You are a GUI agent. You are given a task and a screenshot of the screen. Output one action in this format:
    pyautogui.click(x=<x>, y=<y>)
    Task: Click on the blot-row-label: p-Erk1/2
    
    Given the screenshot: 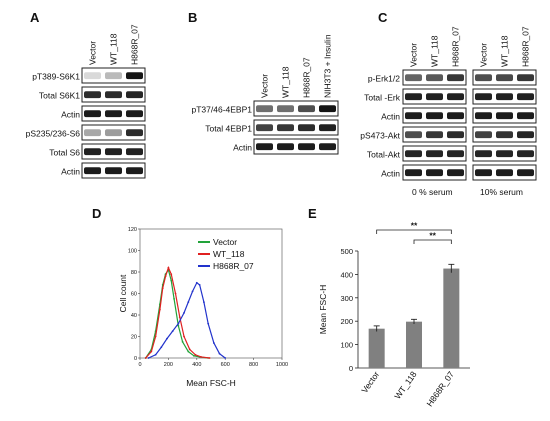 What is the action you would take?
    pyautogui.click(x=384, y=79)
    